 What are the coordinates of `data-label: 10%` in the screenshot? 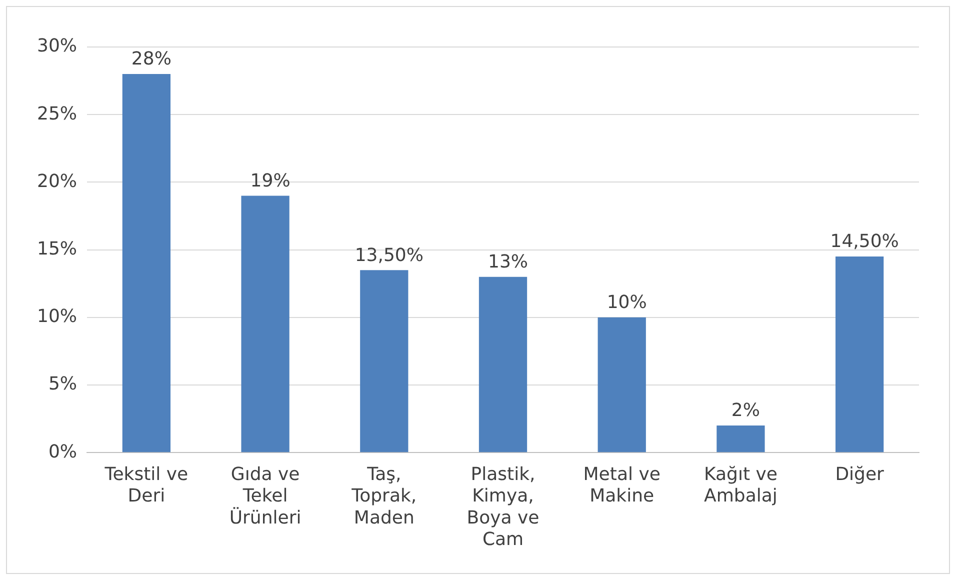 It's located at (626, 303).